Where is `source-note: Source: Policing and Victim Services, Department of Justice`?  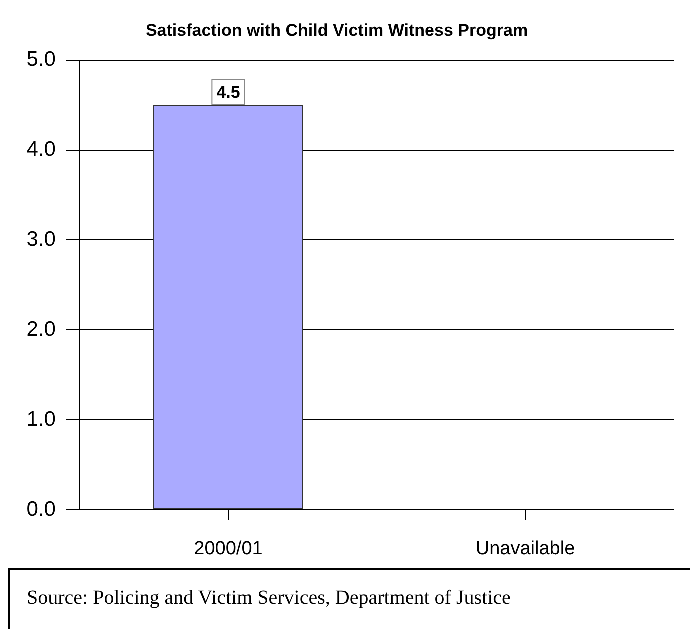
source-note: Source: Policing and Victim Services, Department of Justice is located at coordinates (269, 598).